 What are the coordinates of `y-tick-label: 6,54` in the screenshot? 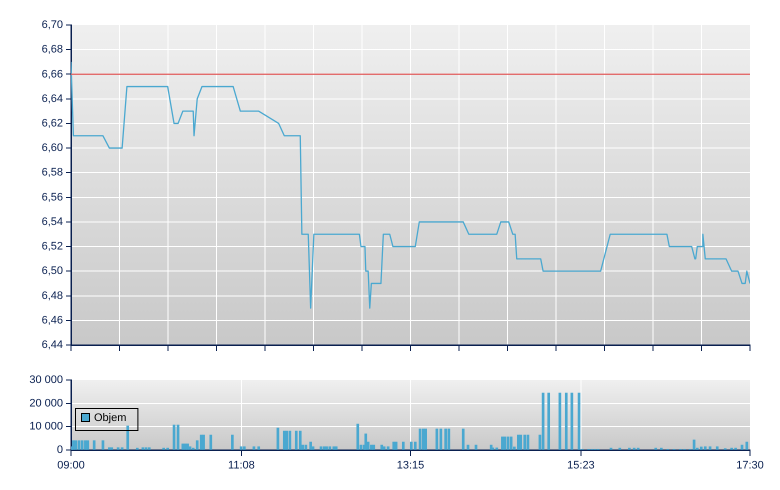 It's located at (52, 222).